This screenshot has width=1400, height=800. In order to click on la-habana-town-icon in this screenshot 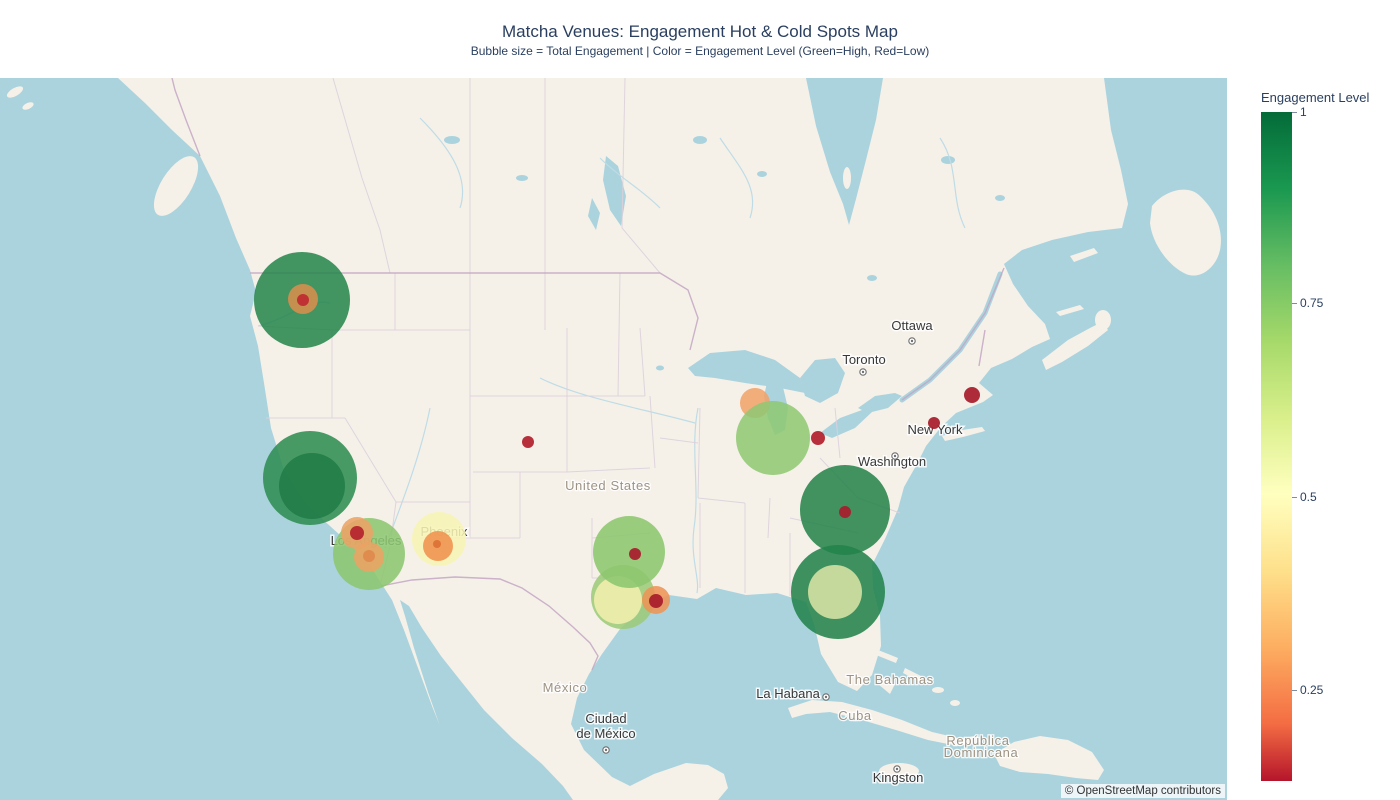, I will do `click(826, 697)`.